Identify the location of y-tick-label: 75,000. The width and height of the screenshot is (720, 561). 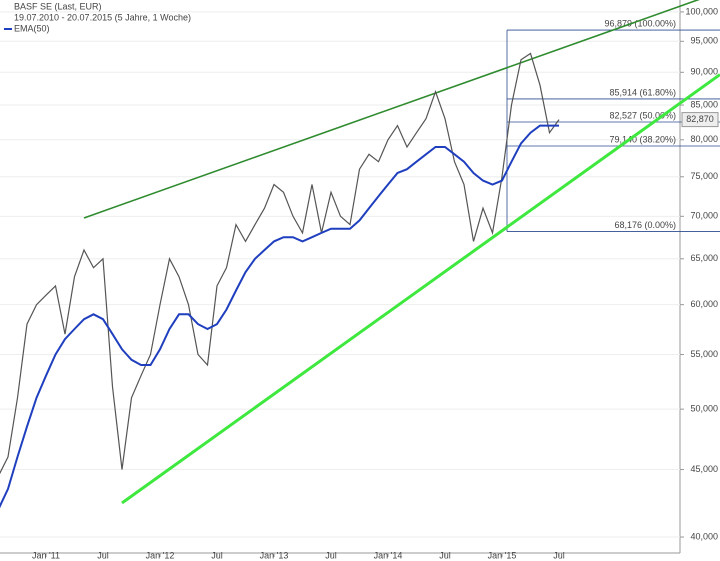
(704, 176).